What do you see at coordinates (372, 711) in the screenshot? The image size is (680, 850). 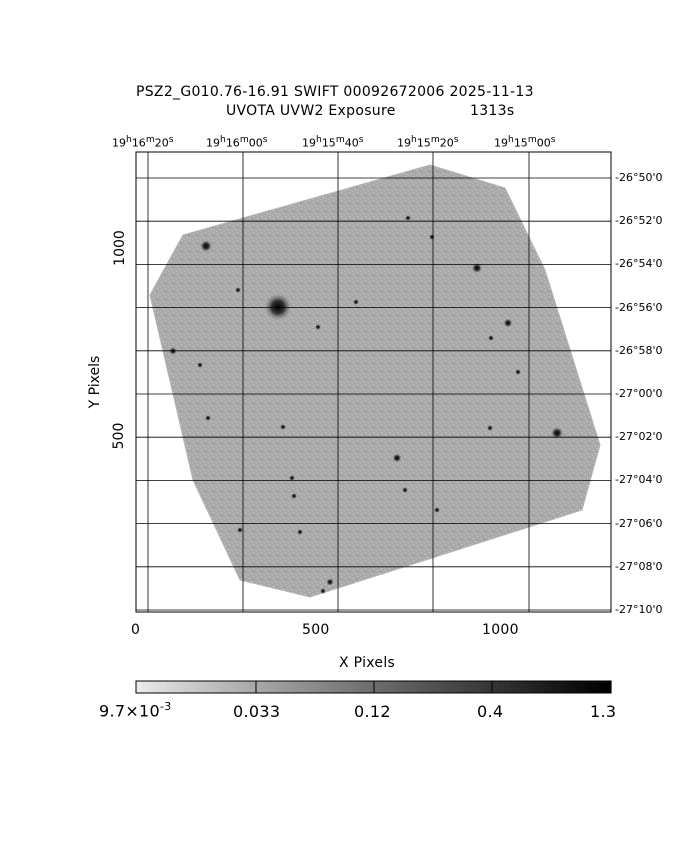 I see `colorbar-label-3: 0.12` at bounding box center [372, 711].